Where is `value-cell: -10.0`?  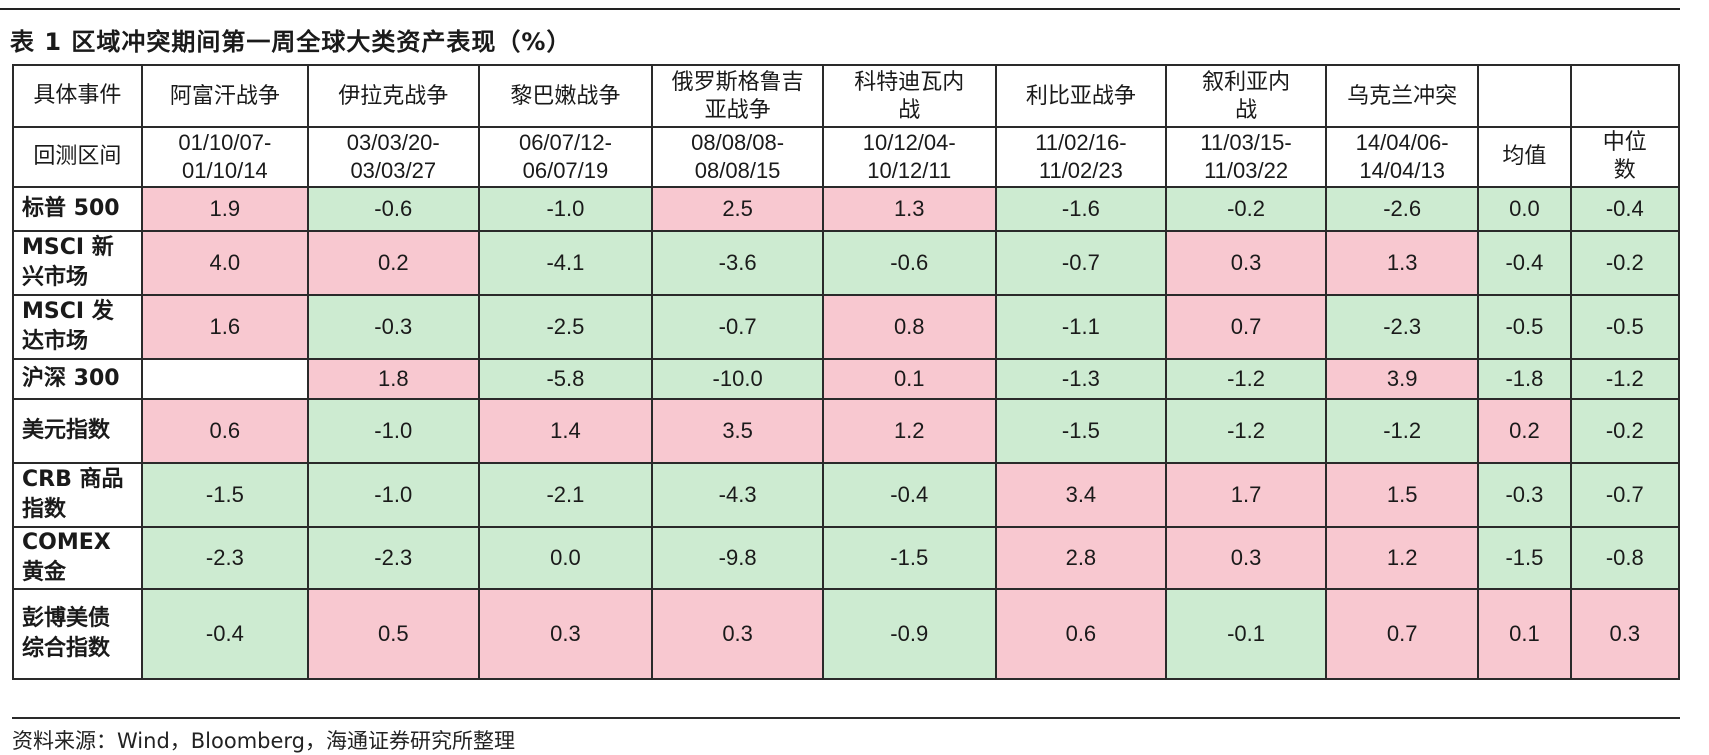
value-cell: -10.0 is located at coordinates (737, 379).